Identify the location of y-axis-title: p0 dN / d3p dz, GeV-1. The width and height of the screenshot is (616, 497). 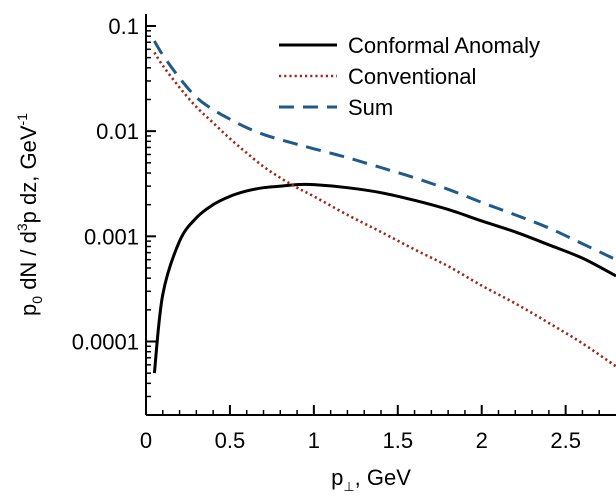
(29, 214).